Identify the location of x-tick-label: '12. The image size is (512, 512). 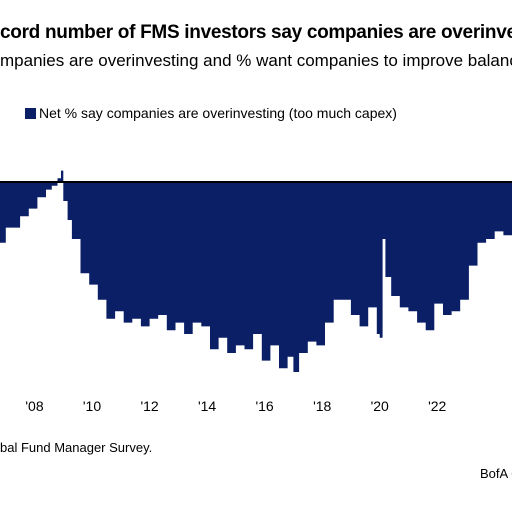
(149, 406).